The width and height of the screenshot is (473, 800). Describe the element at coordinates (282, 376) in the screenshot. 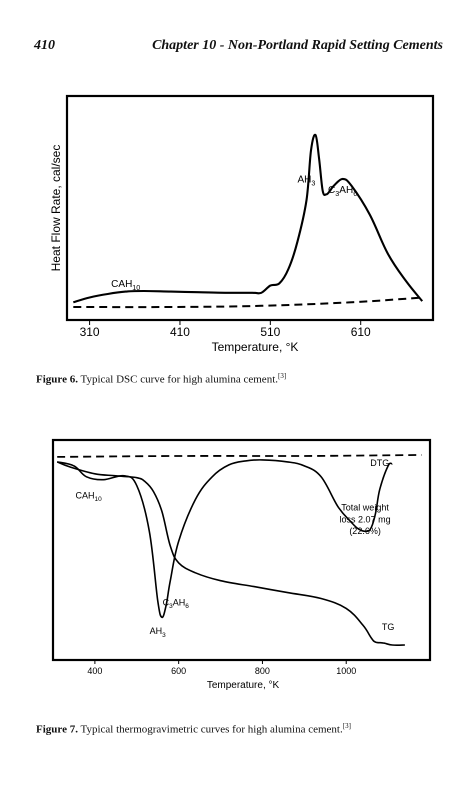

I see `figure-6-caption-ref: [3]` at that location.